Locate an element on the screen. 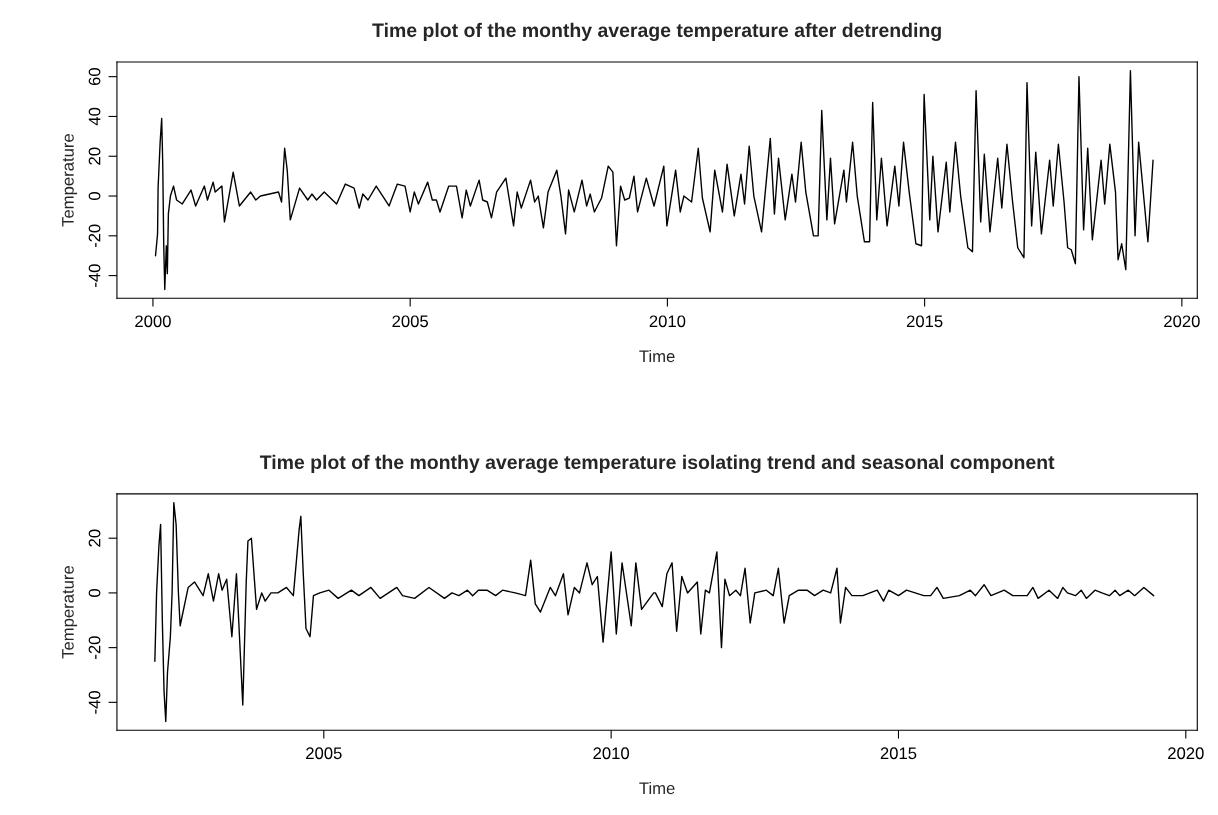 The height and width of the screenshot is (815, 1218). chart-title: Time plot of the monthy average temperature after detrending is located at coordinates (656, 32).